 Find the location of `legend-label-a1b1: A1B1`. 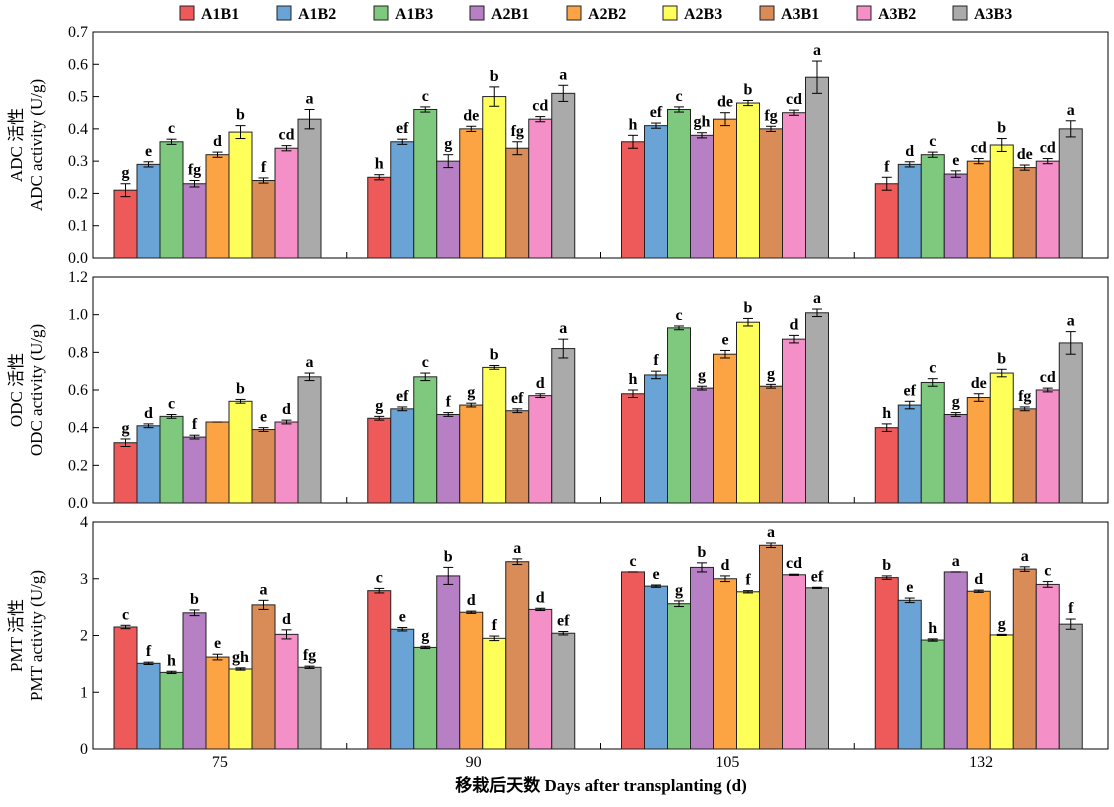

legend-label-a1b1: A1B1 is located at coordinates (220, 14).